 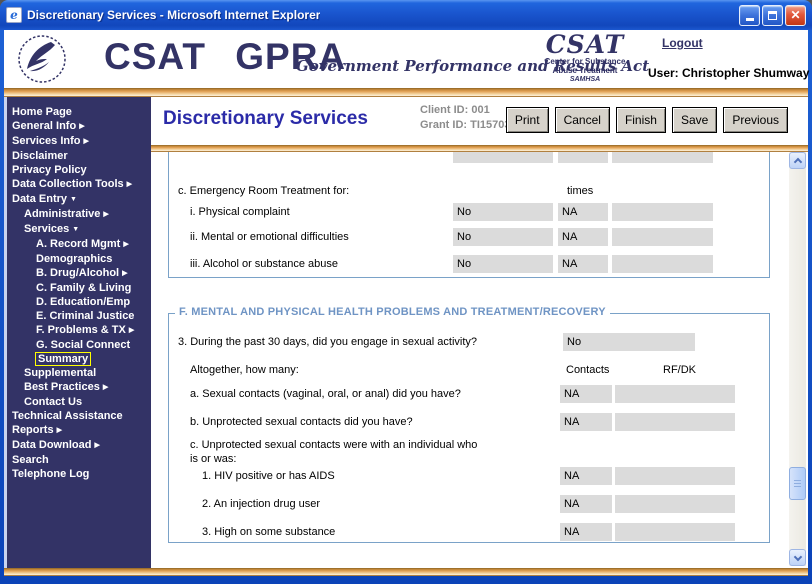 What do you see at coordinates (675, 504) in the screenshot?
I see `row-c2-rfdk-field` at bounding box center [675, 504].